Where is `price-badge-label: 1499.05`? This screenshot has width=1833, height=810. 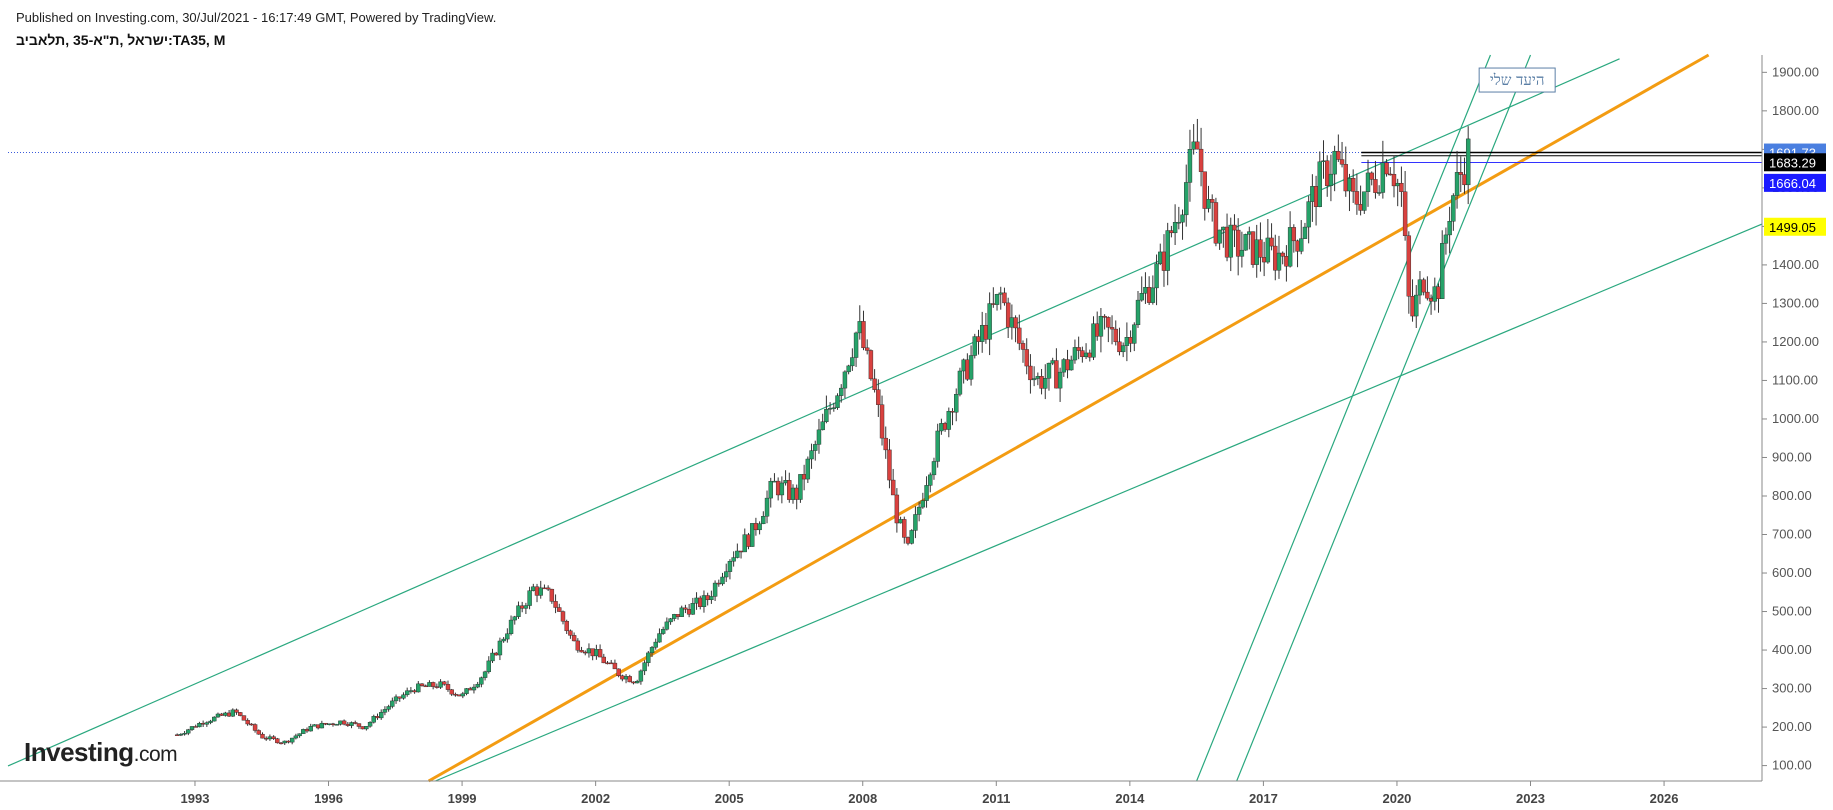 price-badge-label: 1499.05 is located at coordinates (1792, 227).